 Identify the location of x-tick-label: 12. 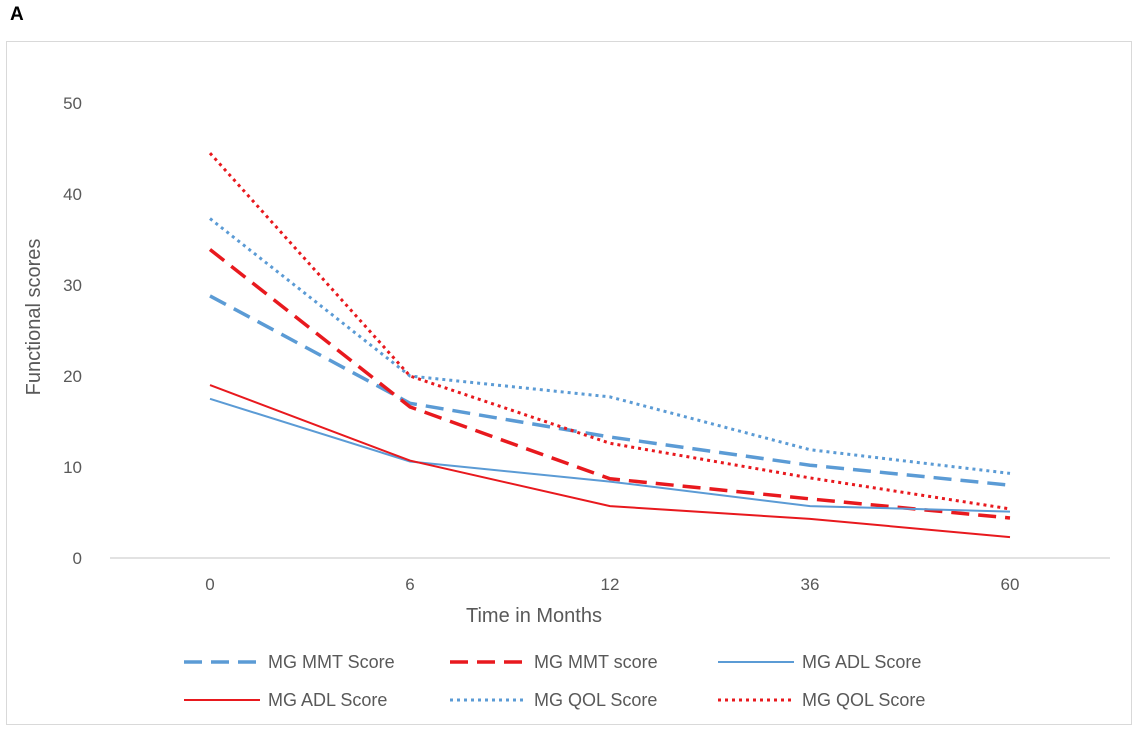
(610, 584).